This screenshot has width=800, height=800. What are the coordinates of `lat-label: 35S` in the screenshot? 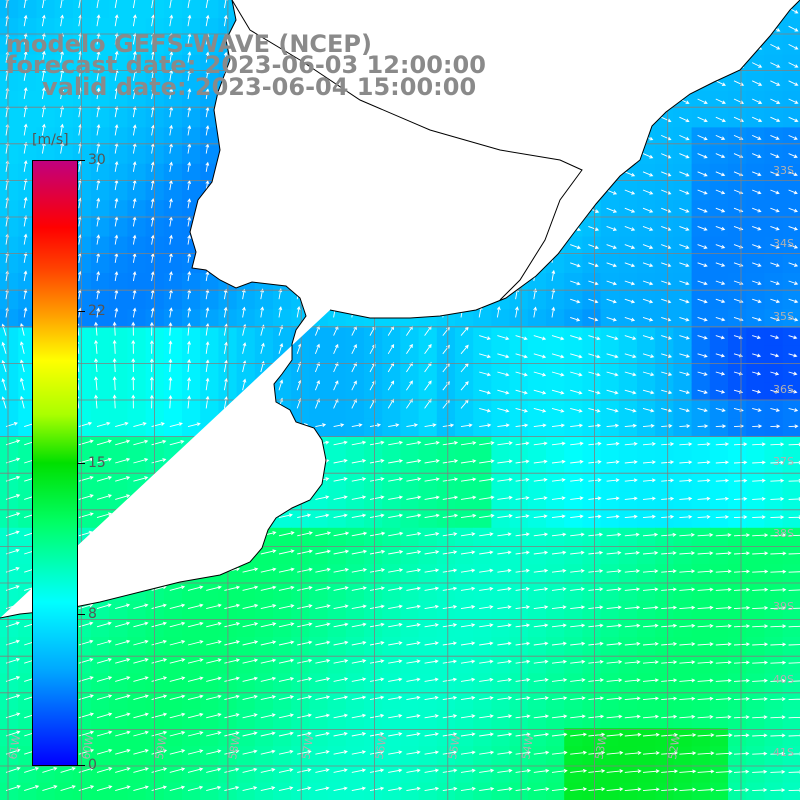 It's located at (783, 316).